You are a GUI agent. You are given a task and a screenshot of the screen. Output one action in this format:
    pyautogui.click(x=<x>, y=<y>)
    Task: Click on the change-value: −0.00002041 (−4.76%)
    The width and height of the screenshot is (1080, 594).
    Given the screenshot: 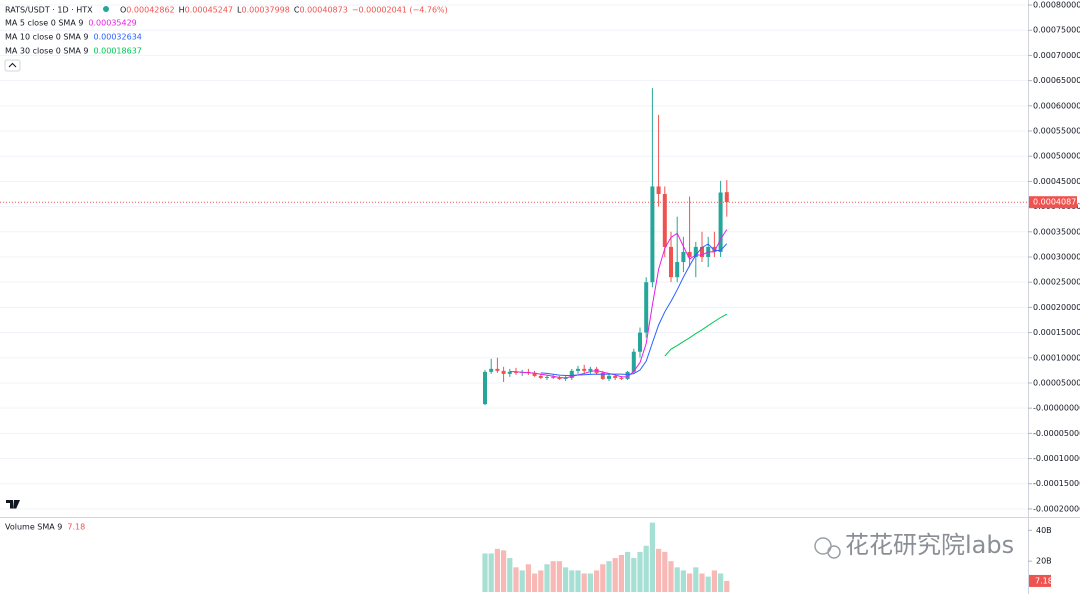 What is the action you would take?
    pyautogui.click(x=400, y=10)
    